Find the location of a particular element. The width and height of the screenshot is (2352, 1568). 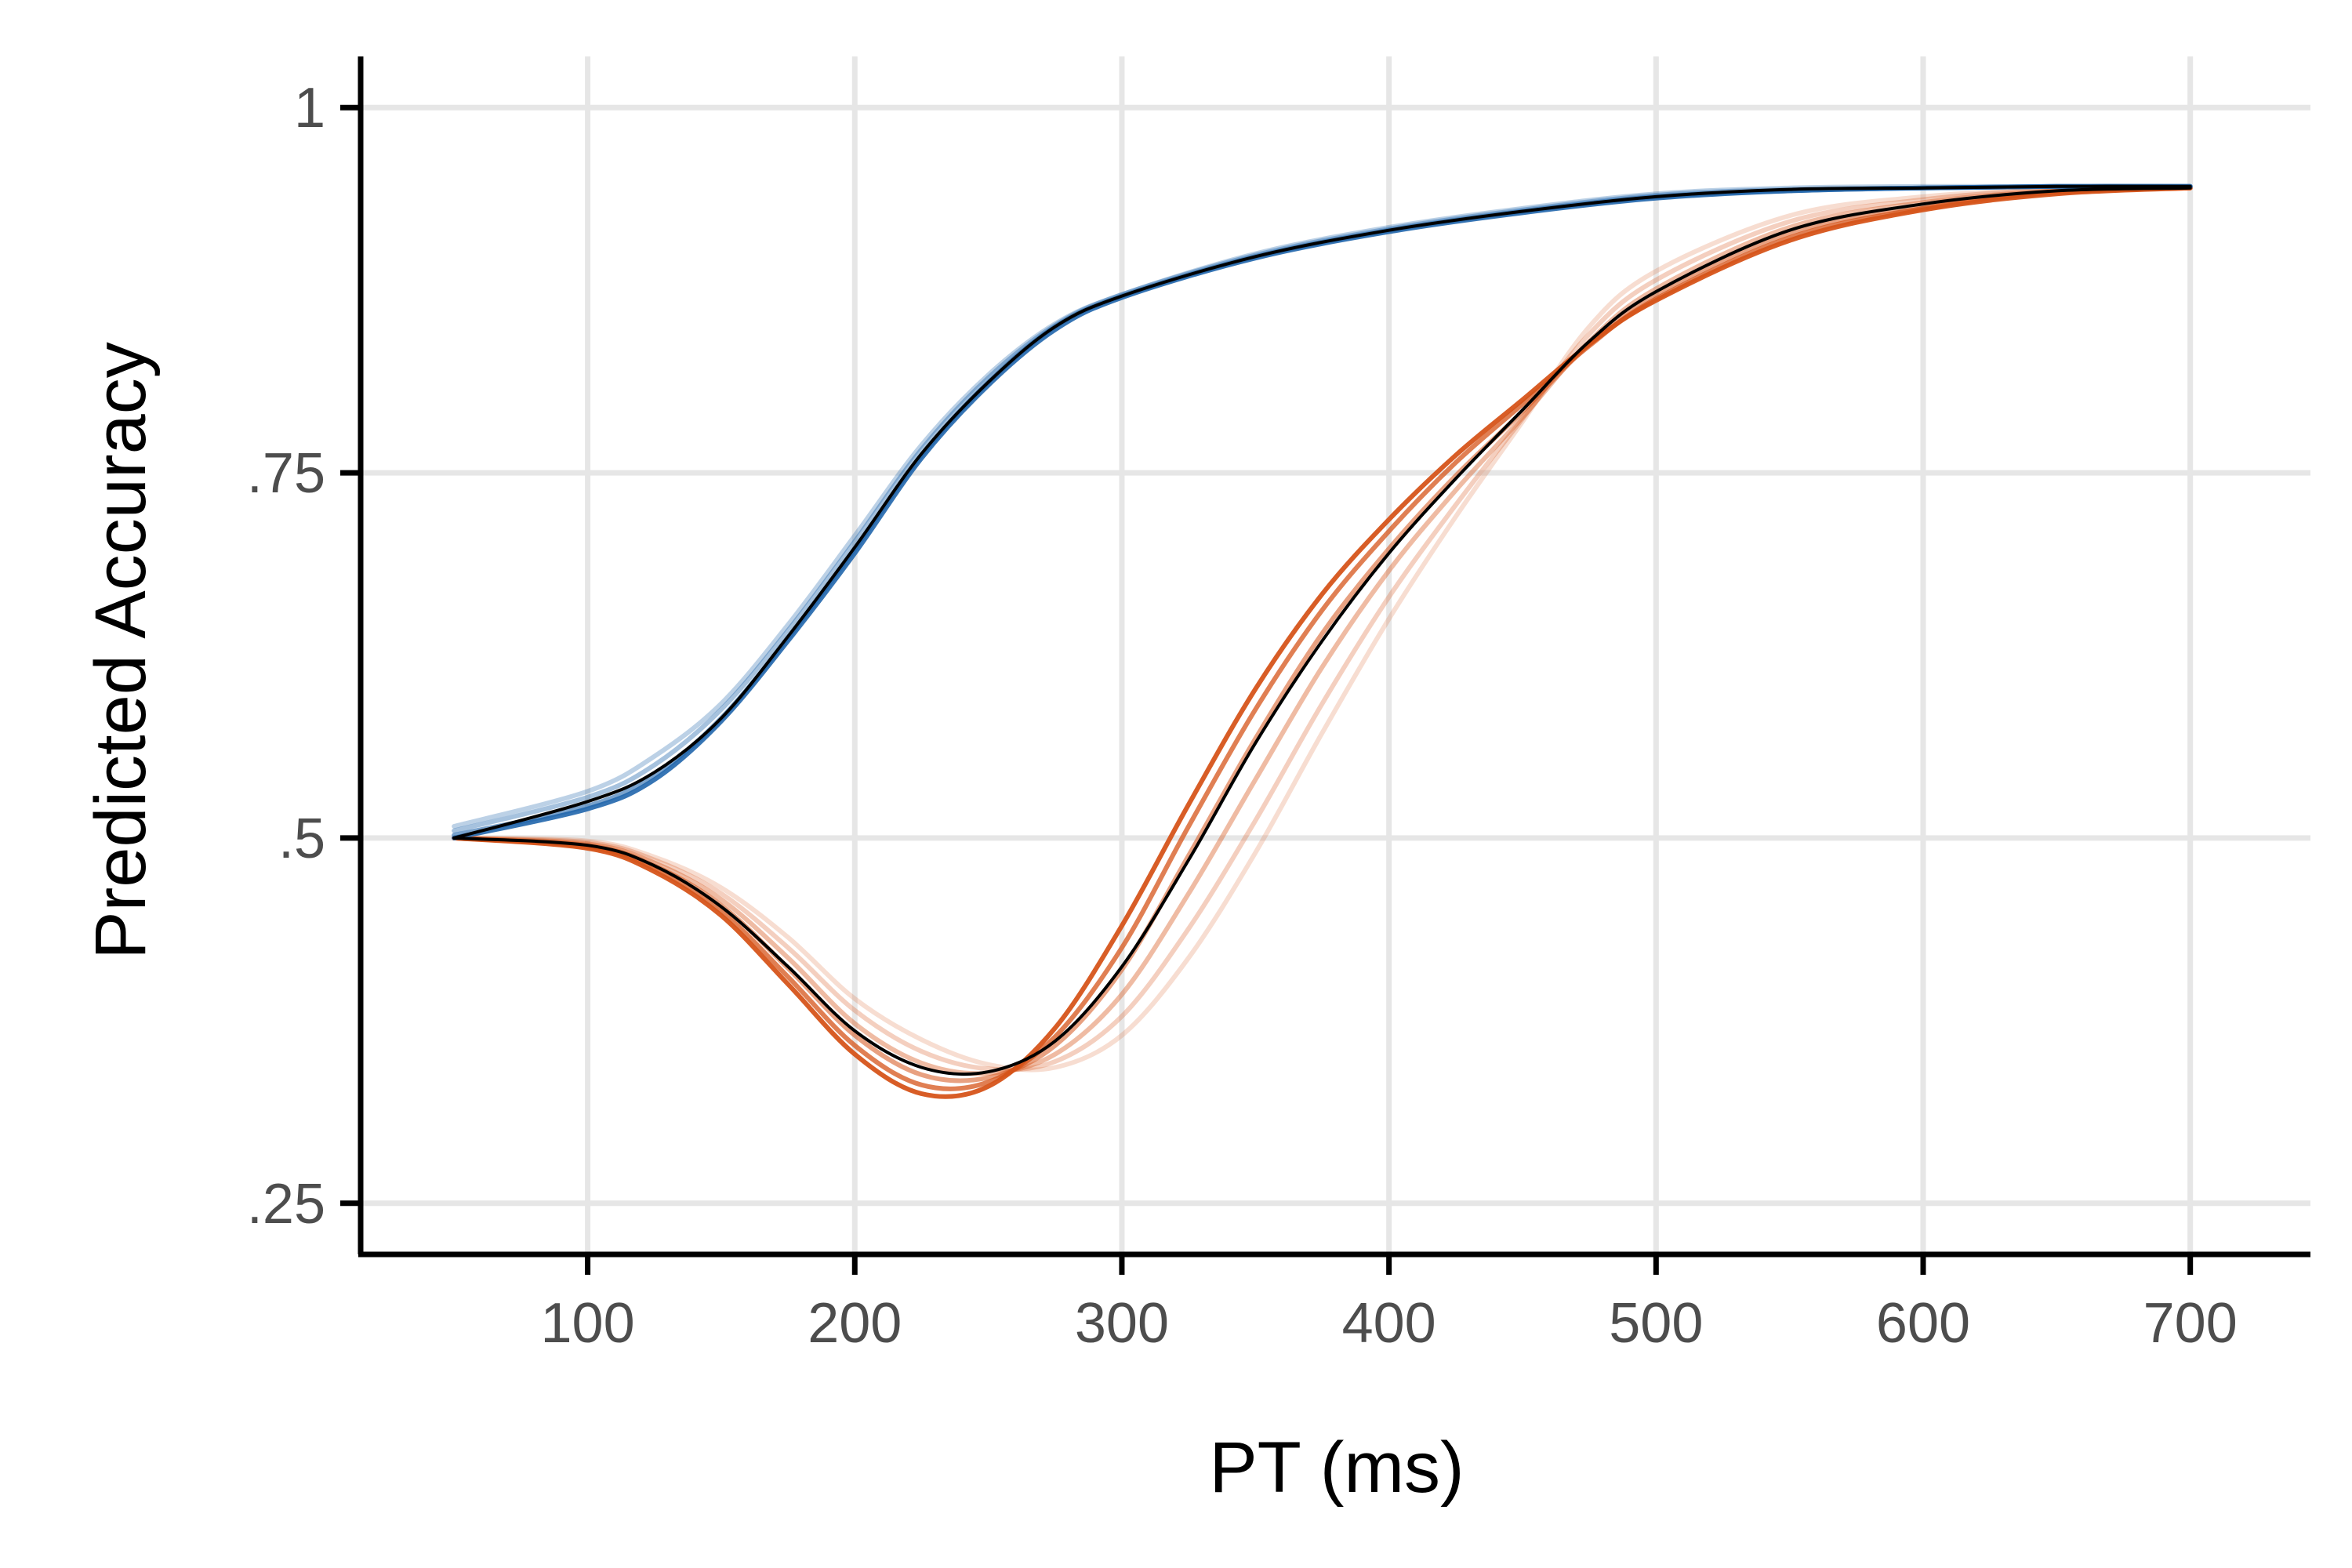

x-tick-label-100: 100 is located at coordinates (588, 1323).